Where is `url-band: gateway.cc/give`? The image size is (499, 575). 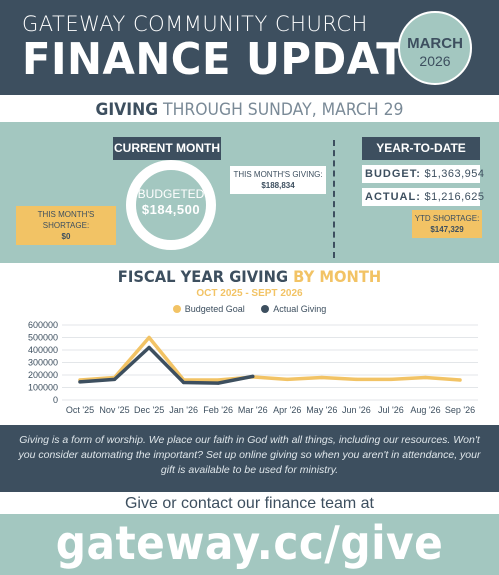
url-band: gateway.cc/give is located at coordinates (249, 544).